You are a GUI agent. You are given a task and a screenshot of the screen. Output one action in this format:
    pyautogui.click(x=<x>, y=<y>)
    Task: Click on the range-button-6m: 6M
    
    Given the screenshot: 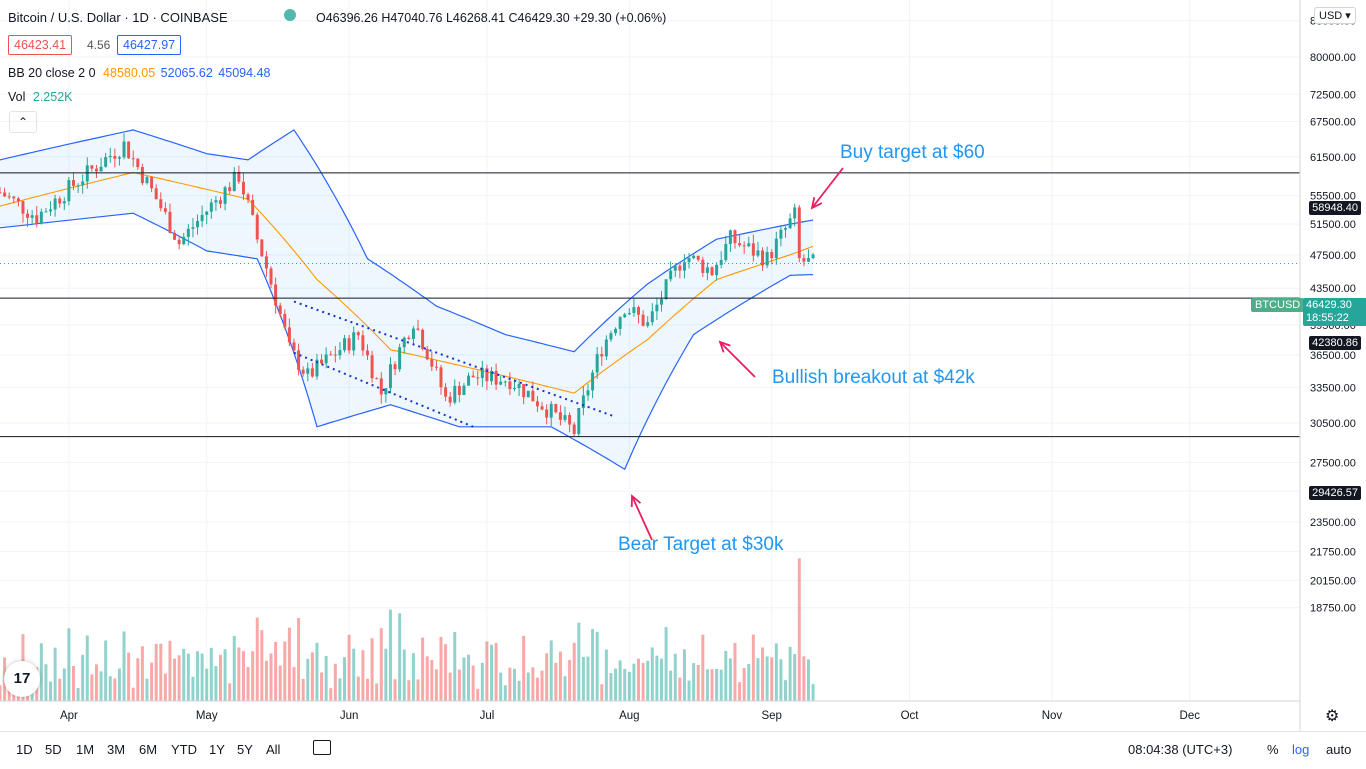 What is the action you would take?
    pyautogui.click(x=148, y=749)
    